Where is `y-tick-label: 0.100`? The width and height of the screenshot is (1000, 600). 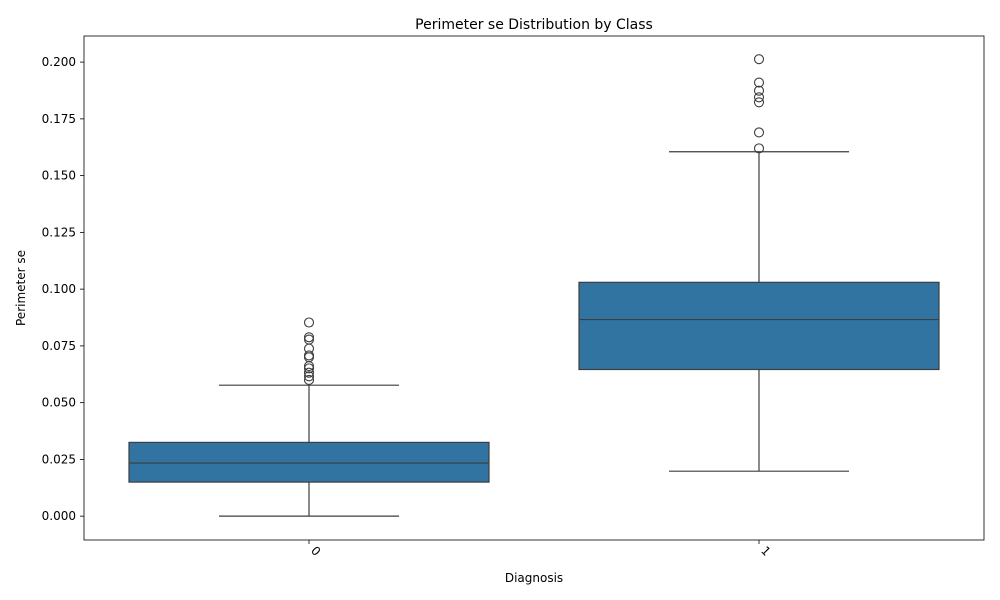
y-tick-label: 0.100 is located at coordinates (59, 289).